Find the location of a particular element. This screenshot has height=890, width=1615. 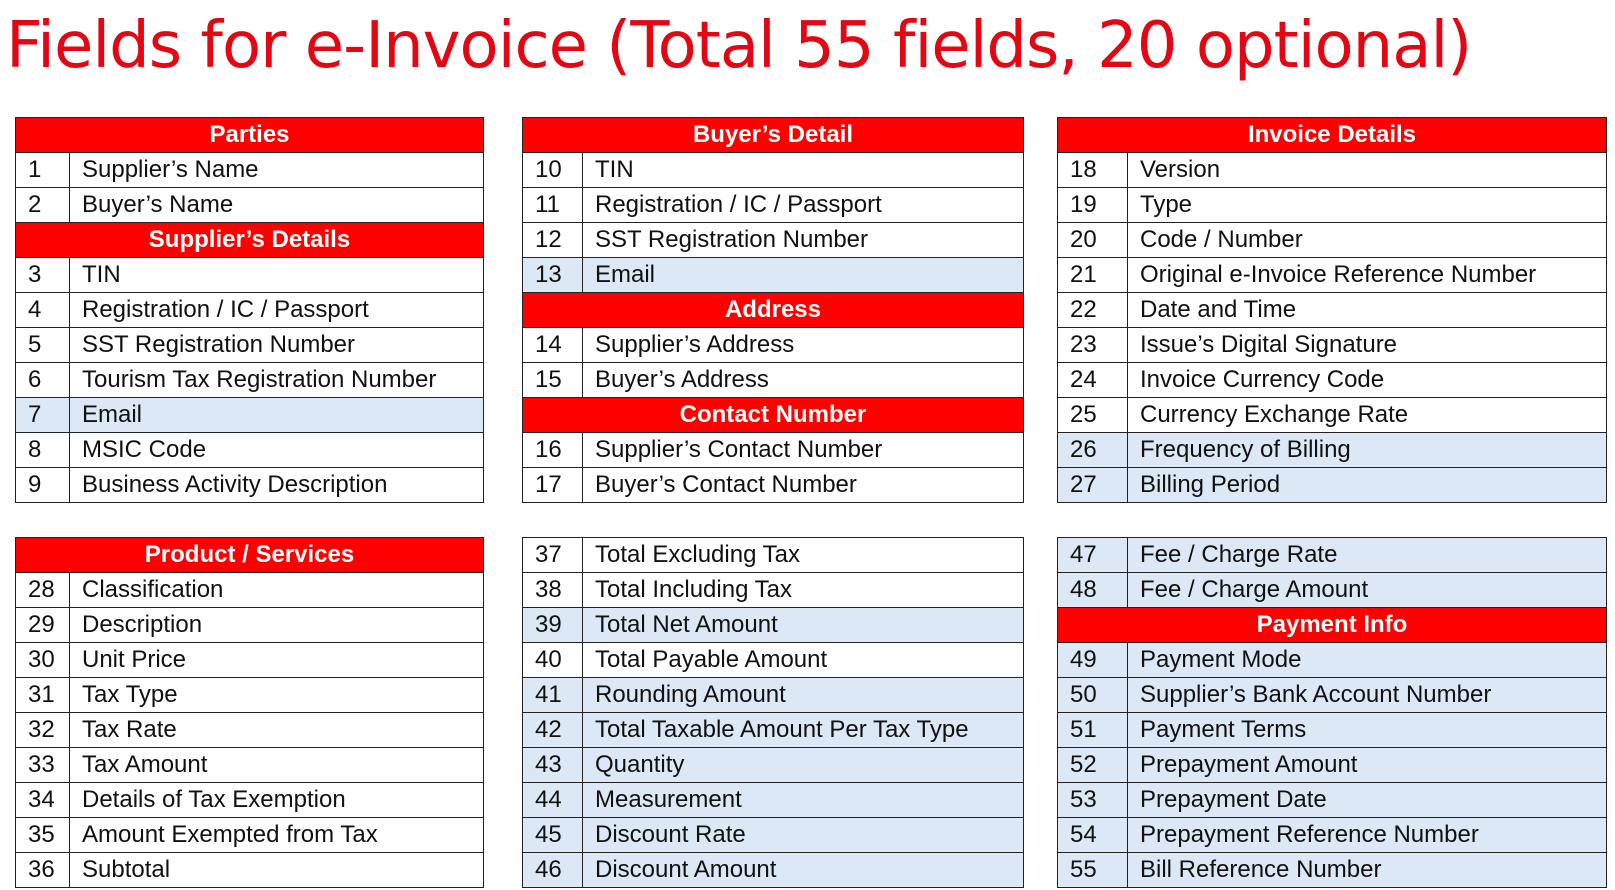

field-label: Prepayment Date is located at coordinates (1233, 799).